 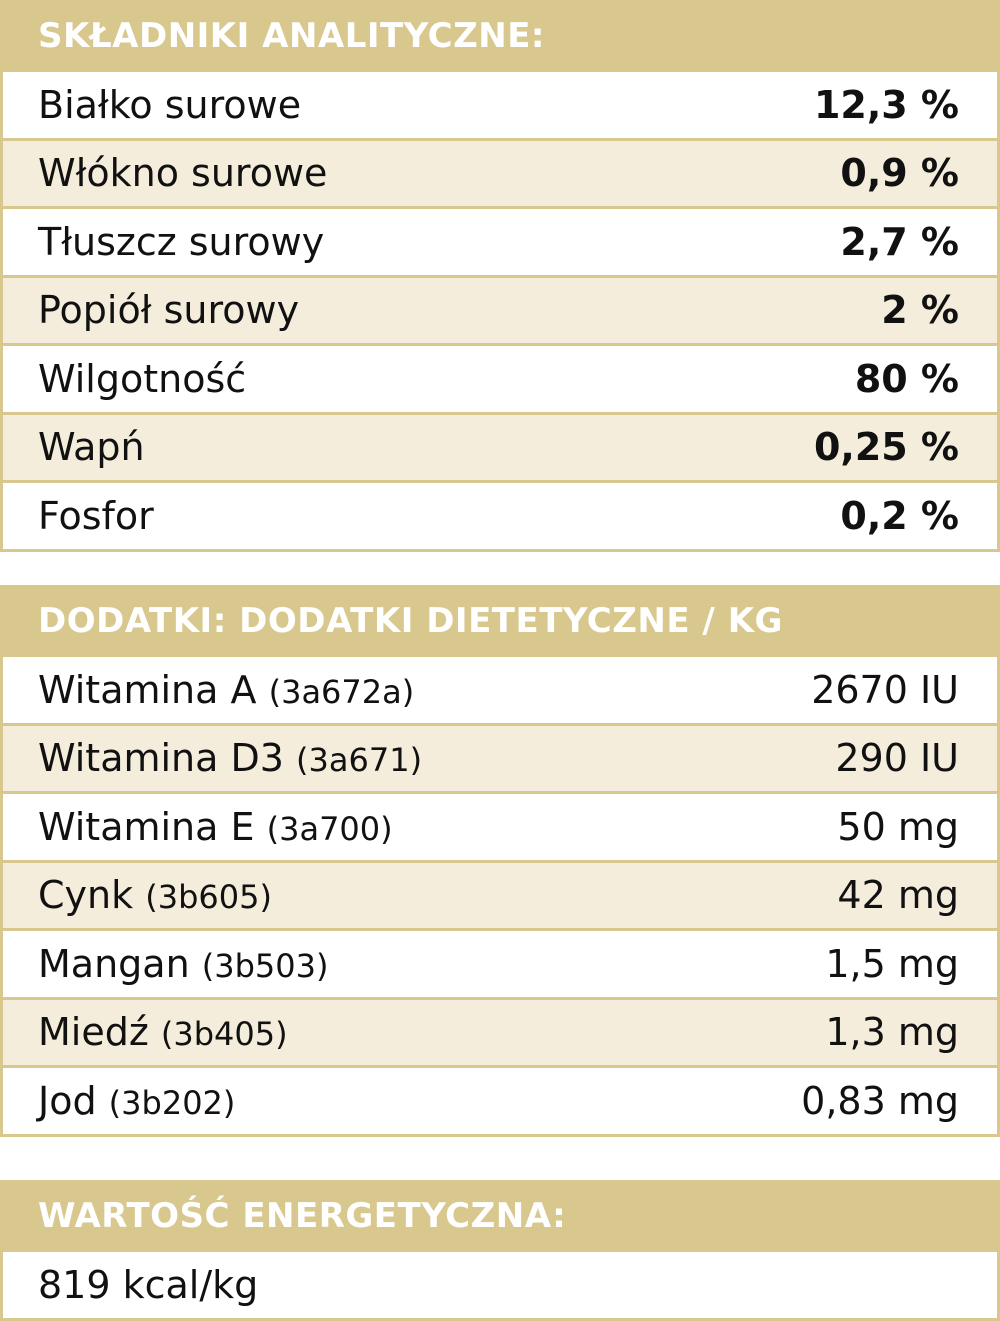 What do you see at coordinates (302, 1216) in the screenshot?
I see `energy-title: WARTOŚĆ ENERGETYCZNA:` at bounding box center [302, 1216].